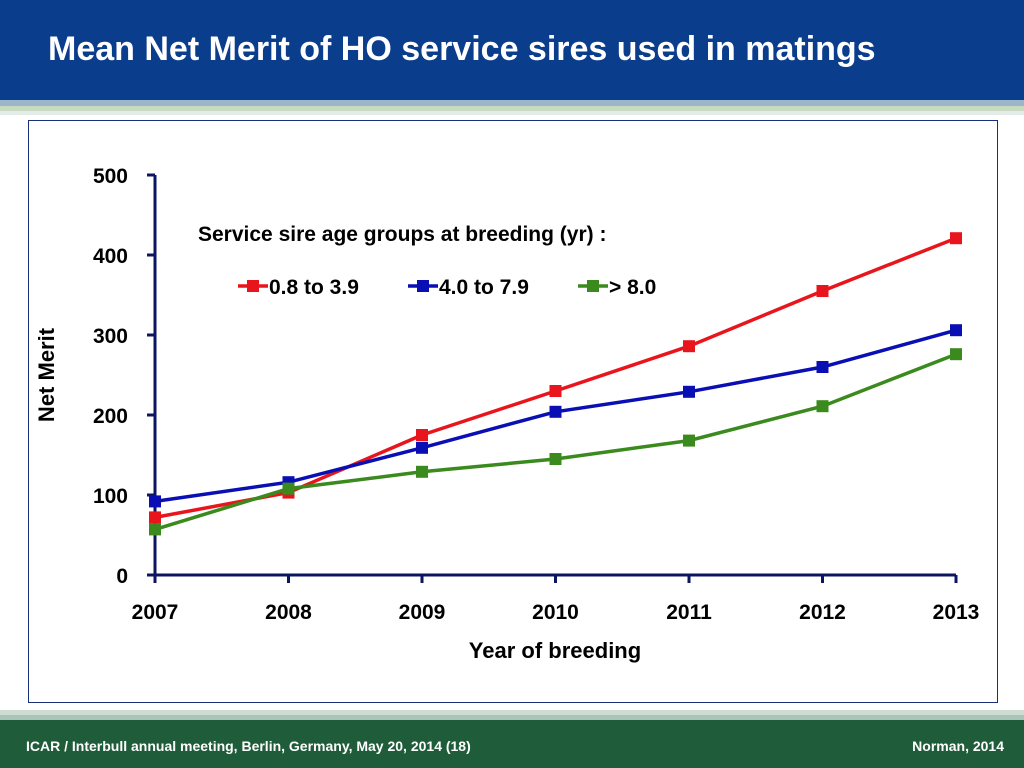 The image size is (1024, 768). I want to click on footer-author: Norman, 2014, so click(958, 746).